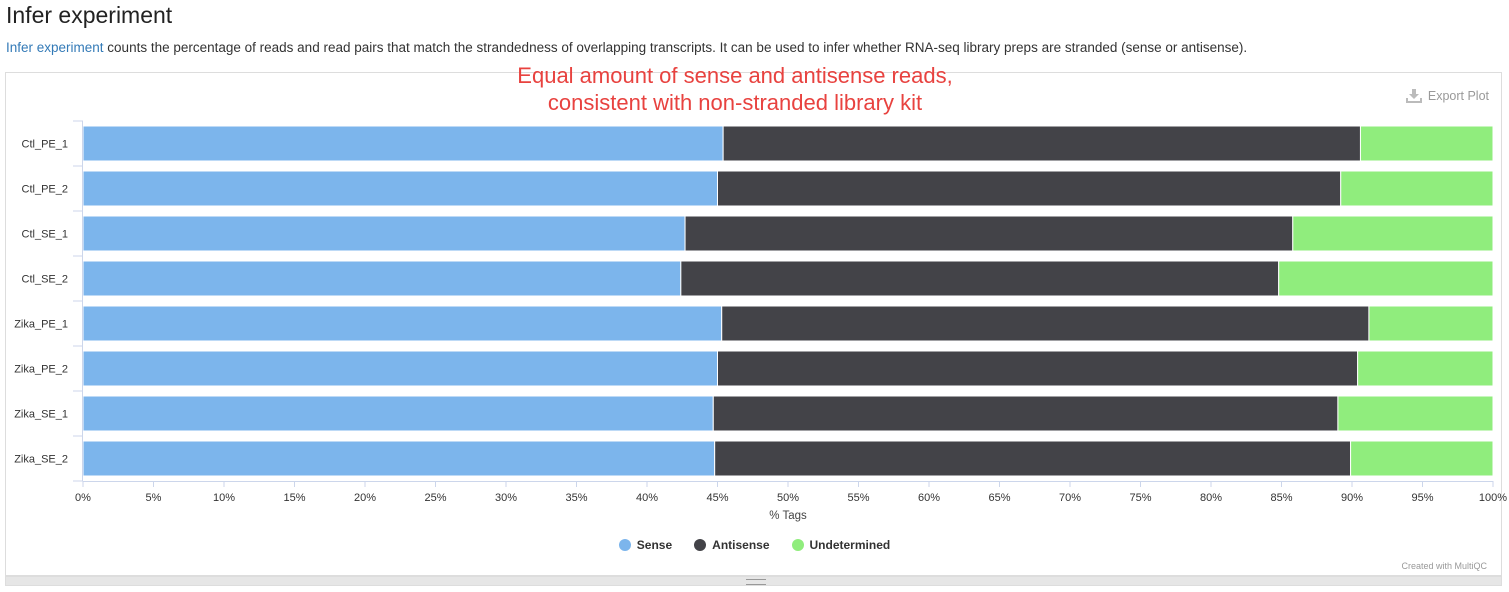 The image size is (1509, 592). I want to click on x-axis-title: % Tags, so click(788, 516).